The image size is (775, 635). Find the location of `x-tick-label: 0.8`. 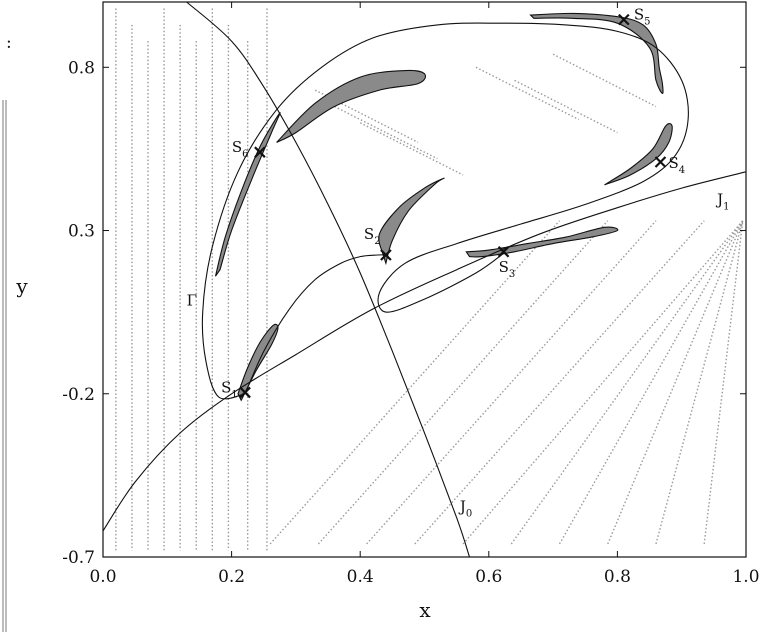

x-tick-label: 0.8 is located at coordinates (617, 577).